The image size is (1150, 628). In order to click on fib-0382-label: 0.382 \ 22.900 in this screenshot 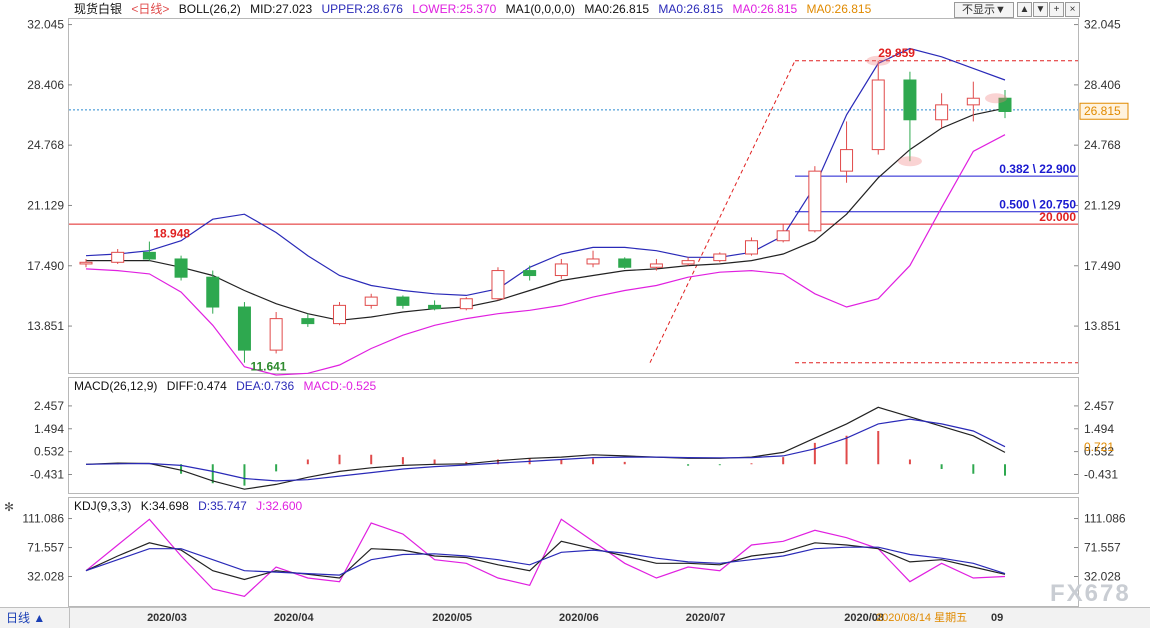, I will do `click(1037, 169)`.